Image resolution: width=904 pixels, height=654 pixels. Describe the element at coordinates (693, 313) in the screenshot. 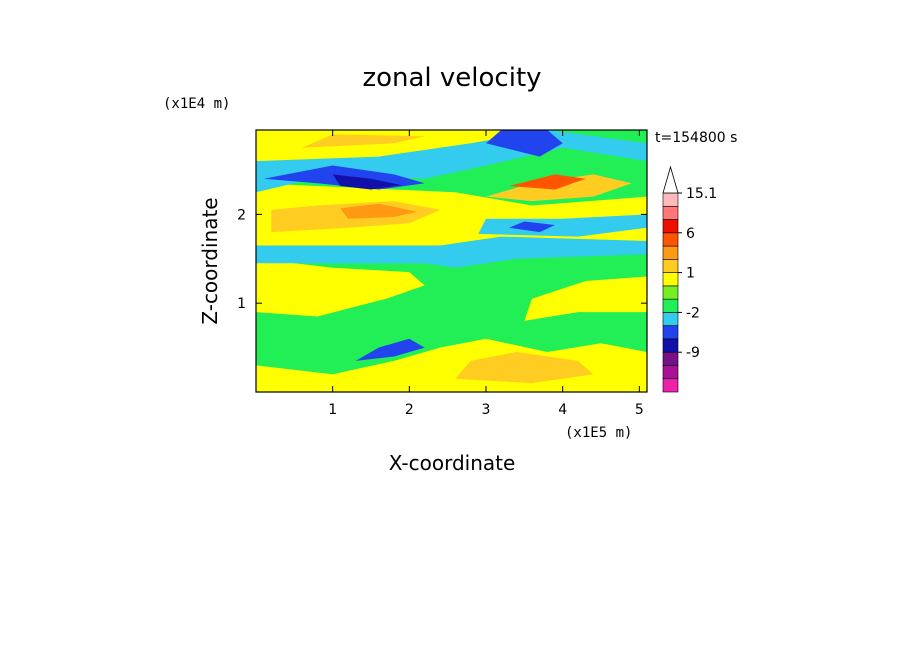

I see `colorbar-tick-label: -2` at that location.